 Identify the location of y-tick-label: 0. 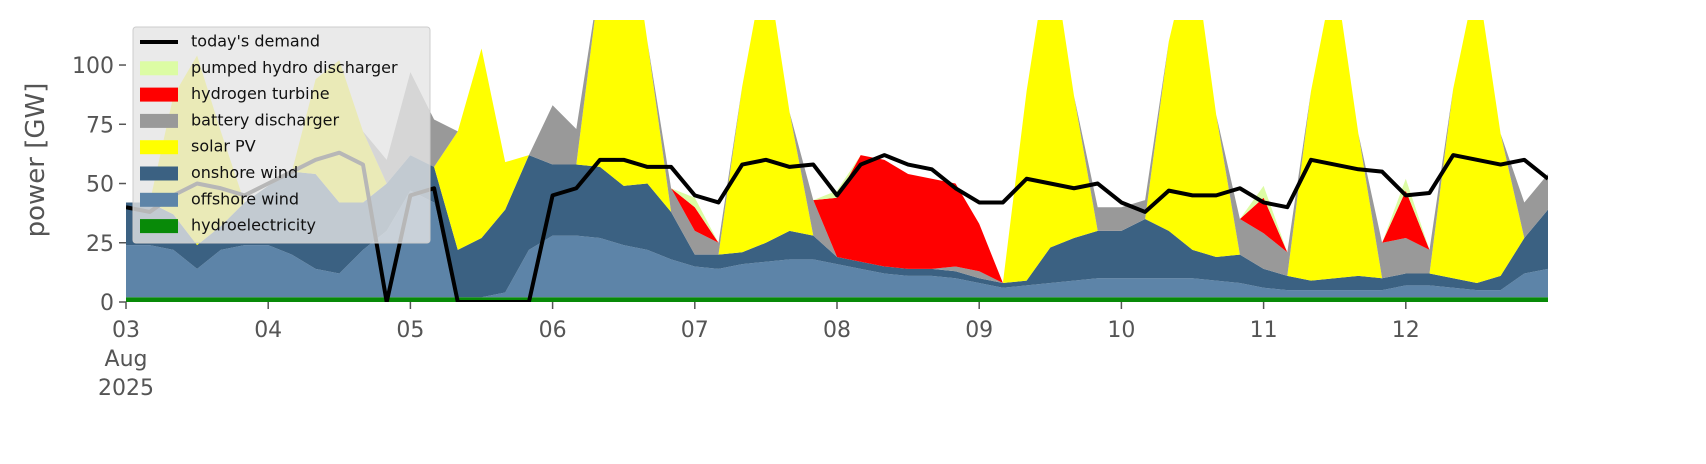
(107, 303).